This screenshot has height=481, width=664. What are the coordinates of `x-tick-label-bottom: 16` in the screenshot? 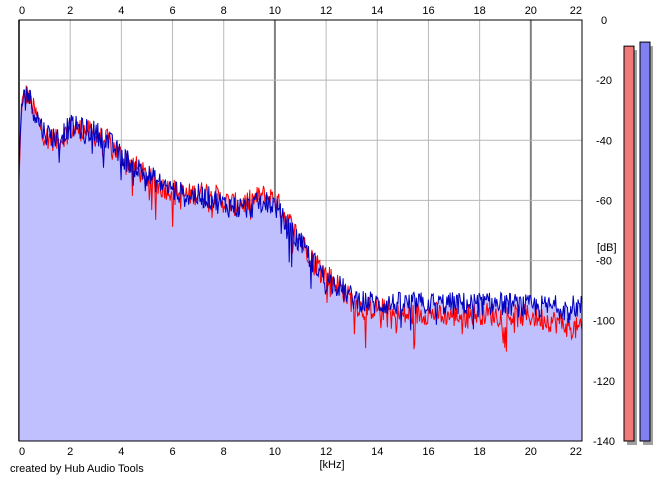 It's located at (428, 452).